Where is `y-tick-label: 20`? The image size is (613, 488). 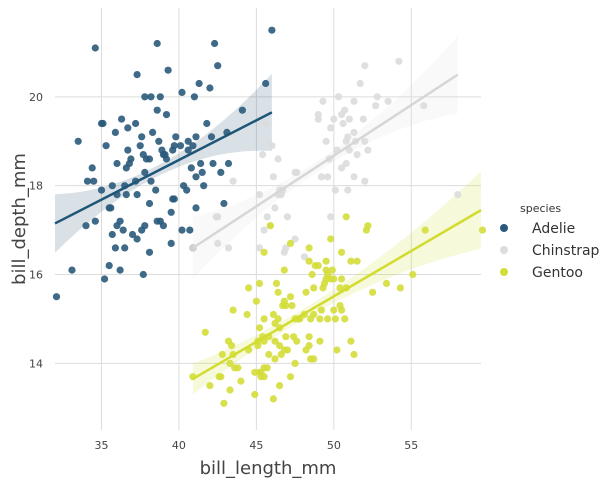 y-tick-label: 20 is located at coordinates (36, 97).